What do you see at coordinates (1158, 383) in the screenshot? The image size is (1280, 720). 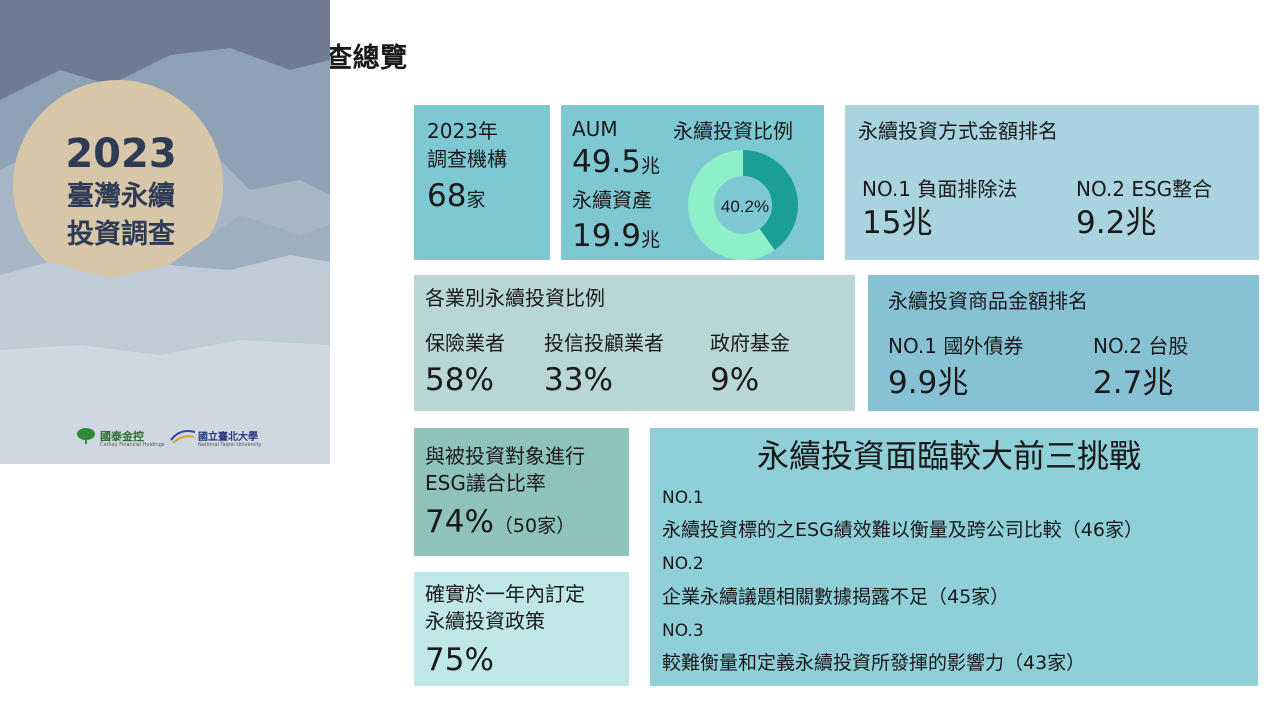 I see `product-2-unit: 兆` at bounding box center [1158, 383].